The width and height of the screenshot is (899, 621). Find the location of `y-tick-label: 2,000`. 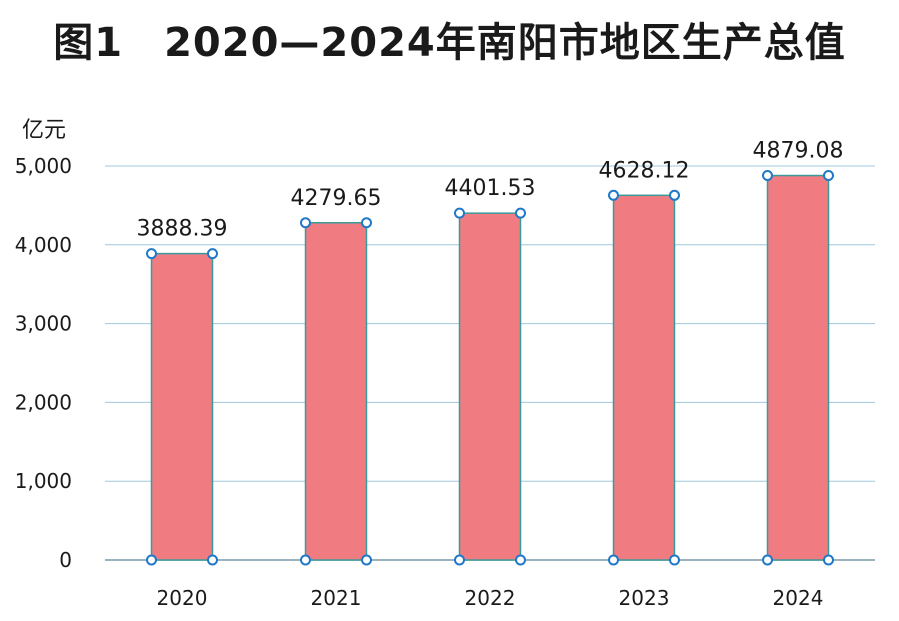

y-tick-label: 2,000 is located at coordinates (43, 402).